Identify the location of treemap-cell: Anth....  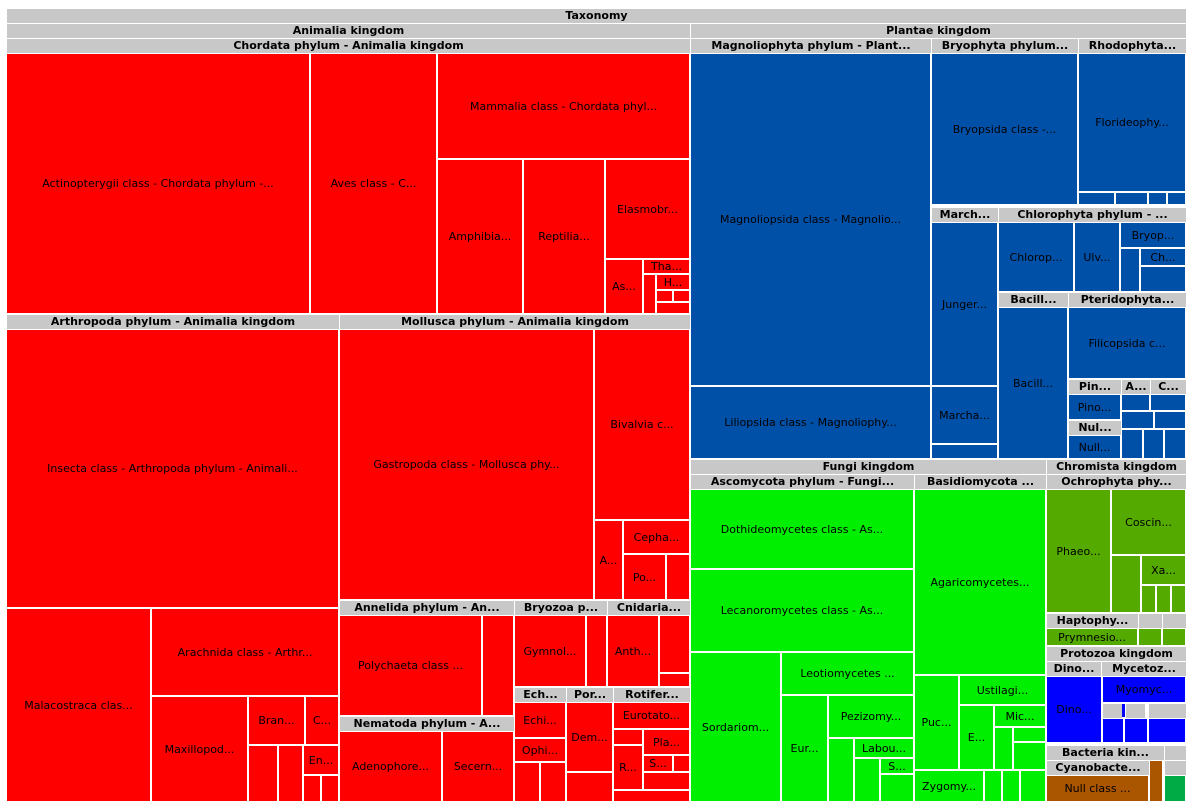
(633, 651).